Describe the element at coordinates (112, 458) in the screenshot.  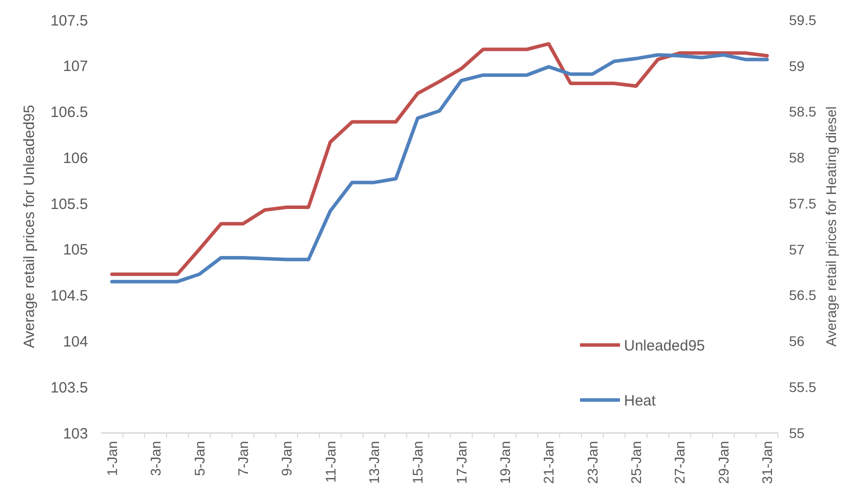
I see `x-tick-label: 1-Jan` at that location.